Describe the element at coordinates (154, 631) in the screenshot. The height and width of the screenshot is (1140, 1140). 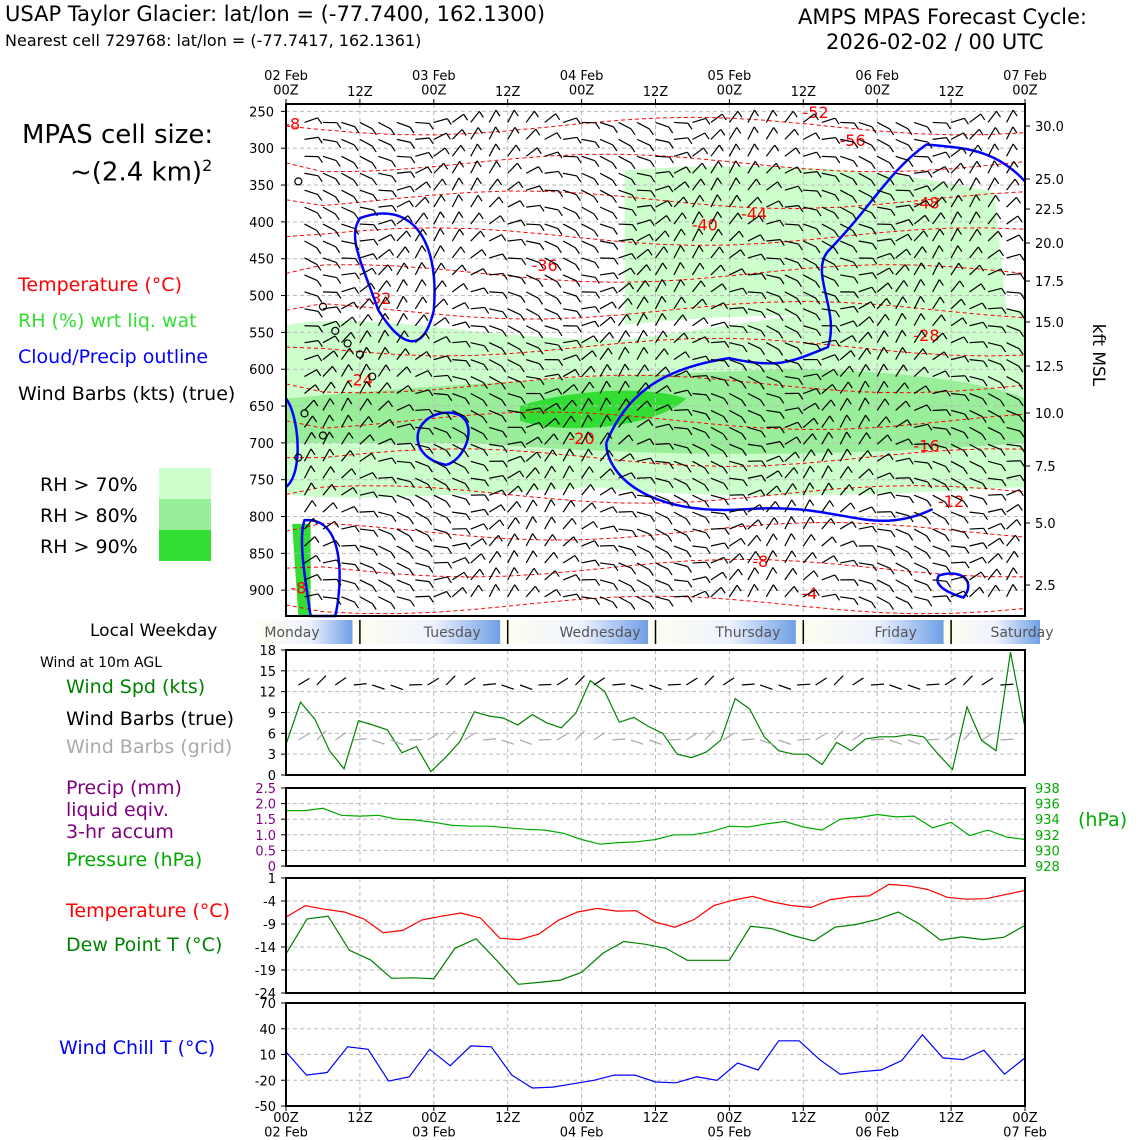
I see `weekday-label: Local Weekday` at that location.